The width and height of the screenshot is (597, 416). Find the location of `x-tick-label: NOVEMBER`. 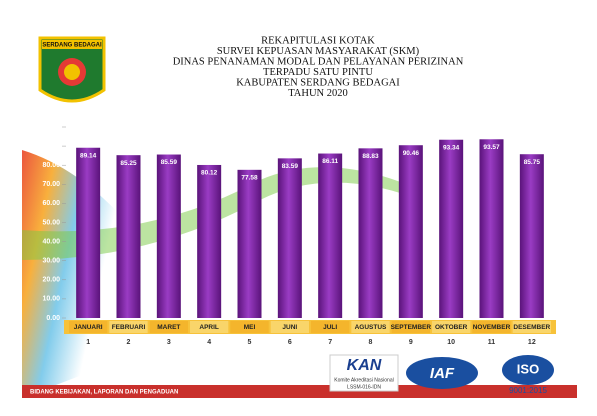

x-tick-label: NOVEMBER is located at coordinates (492, 327).